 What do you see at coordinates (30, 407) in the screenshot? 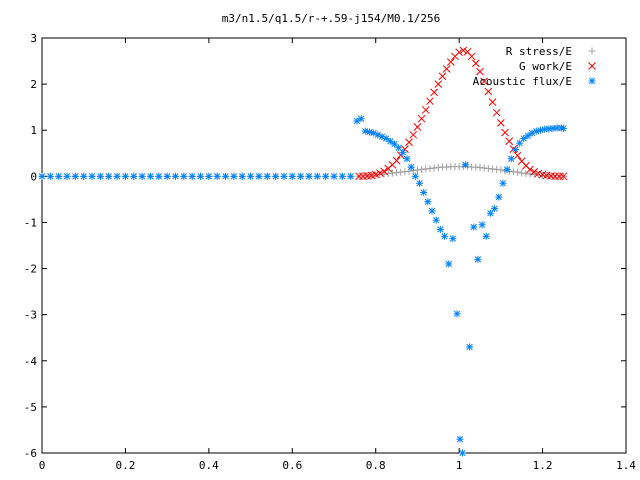
I see `y-tick-label: -5` at bounding box center [30, 407].